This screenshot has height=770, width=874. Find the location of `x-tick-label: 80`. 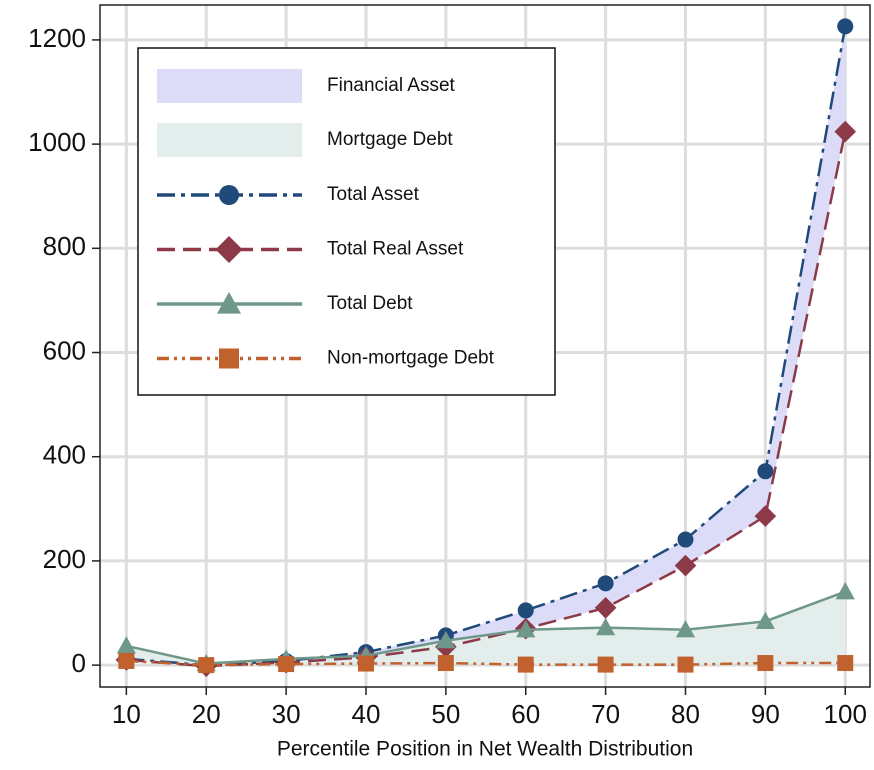

x-tick-label: 80 is located at coordinates (685, 714).